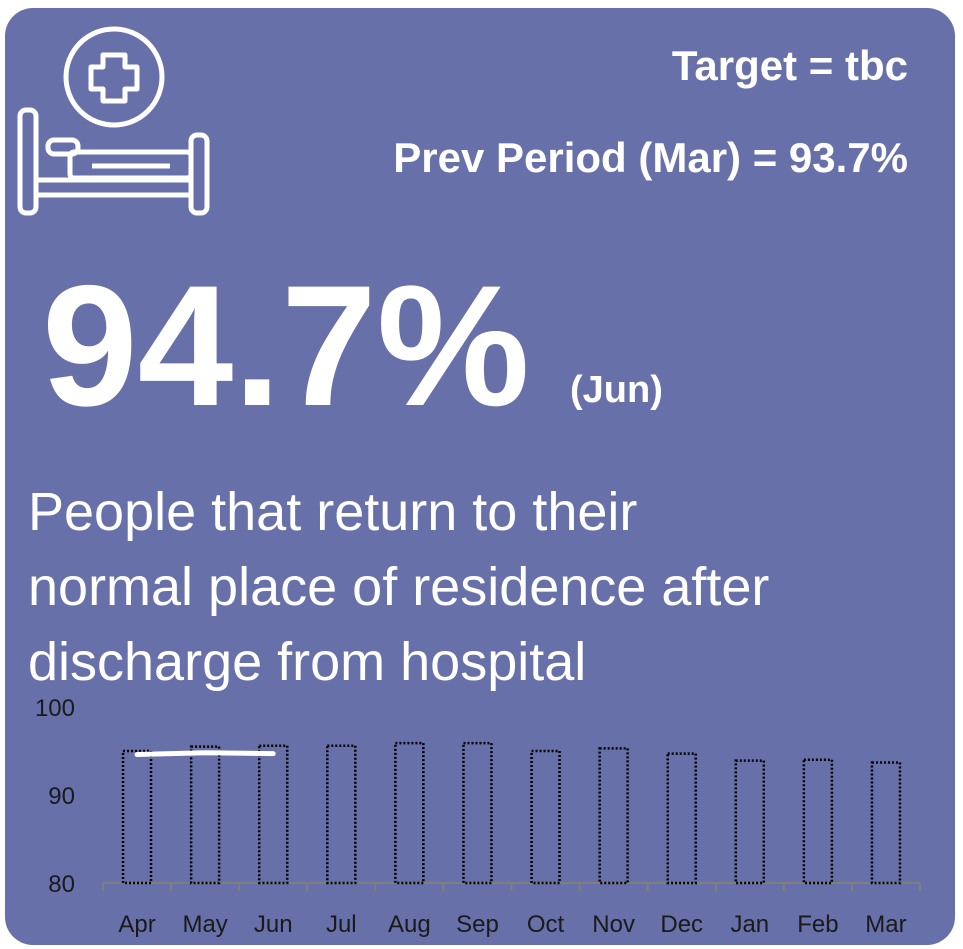 The width and height of the screenshot is (963, 949). I want to click on headline-period: (Jun), so click(616, 390).